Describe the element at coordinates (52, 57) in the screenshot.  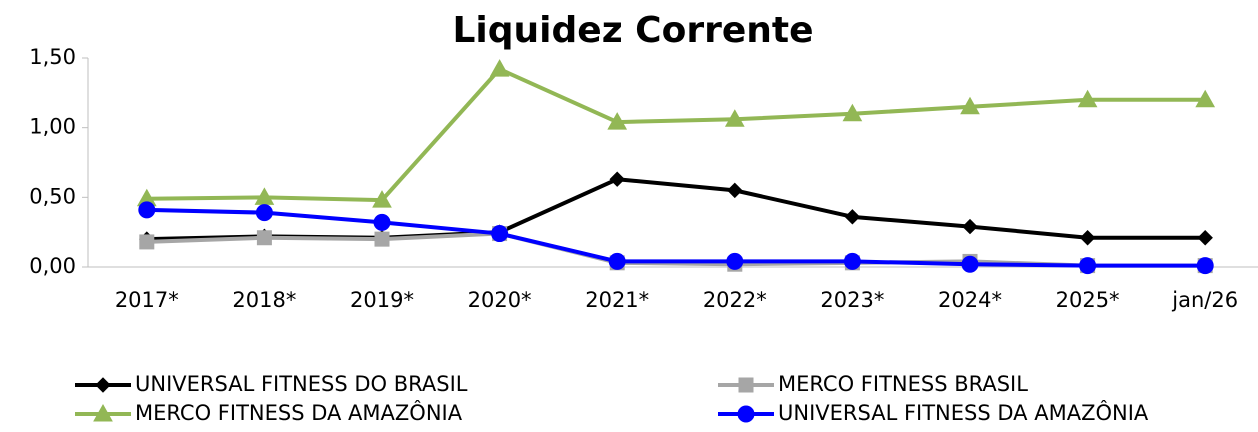
I see `y-tick-label: 1,50` at that location.